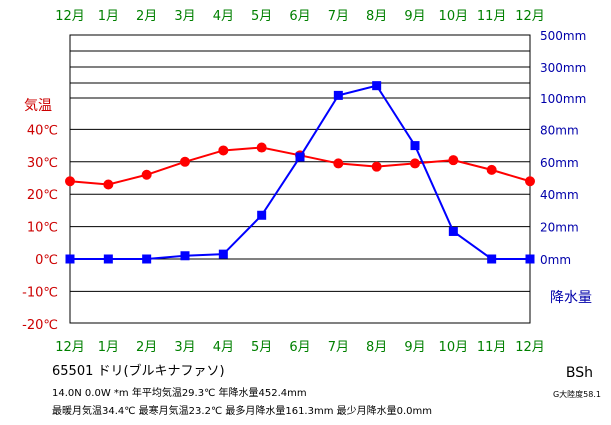 Image resolution: width=611 pixels, height=425 pixels. I want to click on left-axis-title: 気温, so click(38, 106).